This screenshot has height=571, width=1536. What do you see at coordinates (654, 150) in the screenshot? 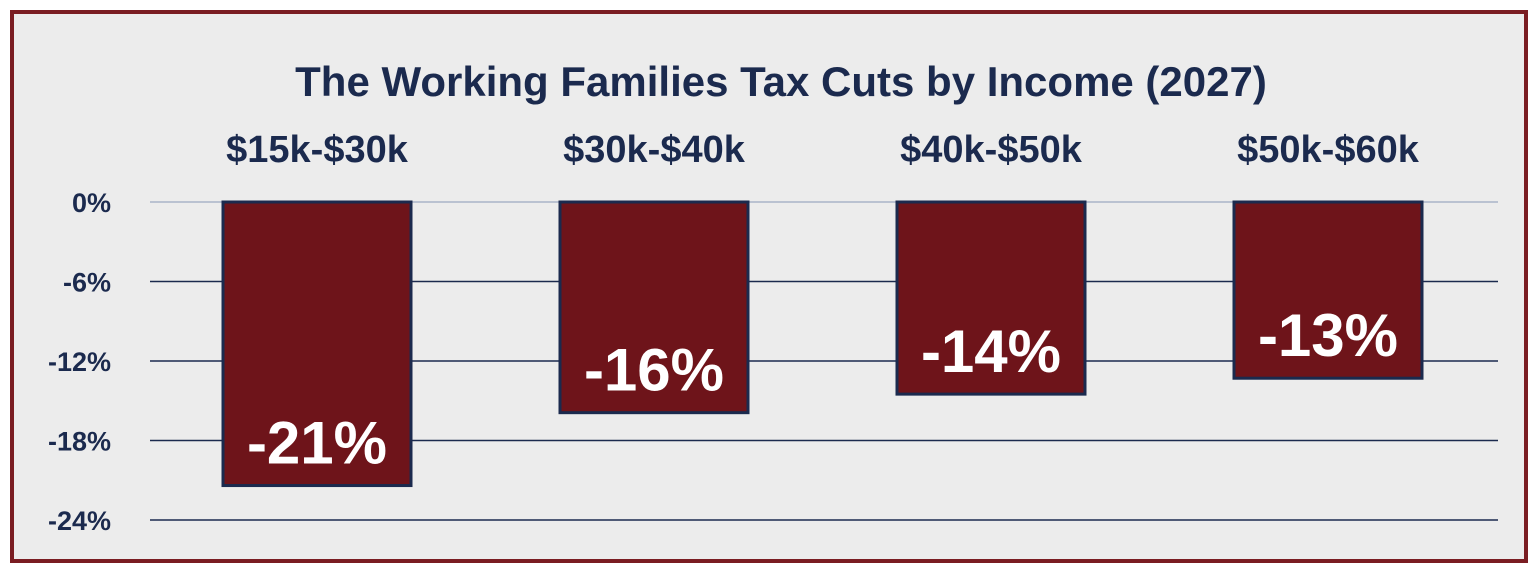
I see `category-label: $30k-$40k` at bounding box center [654, 150].